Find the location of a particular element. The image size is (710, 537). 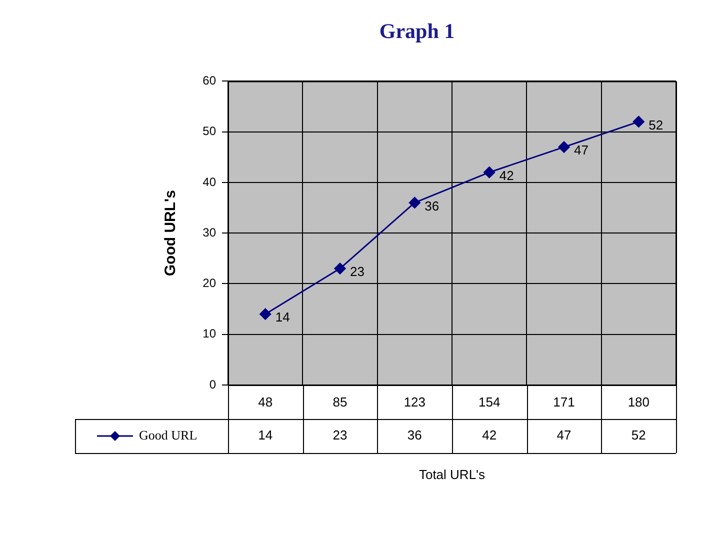

data-label: 23 is located at coordinates (340, 435).